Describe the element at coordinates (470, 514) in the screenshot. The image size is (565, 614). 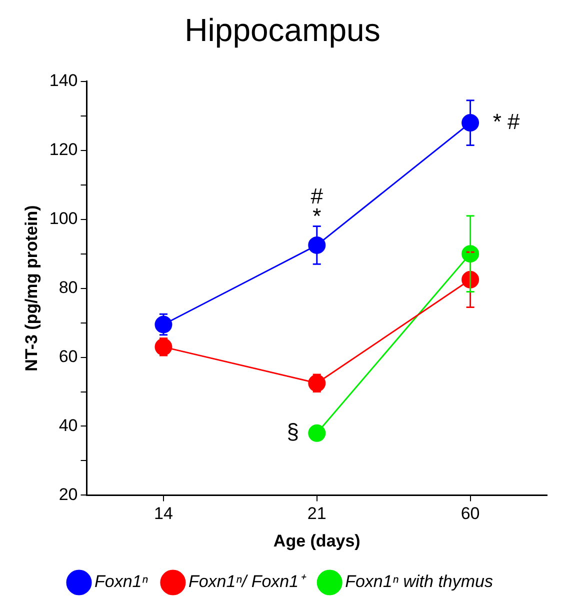
I see `x-tick-label: 60` at that location.